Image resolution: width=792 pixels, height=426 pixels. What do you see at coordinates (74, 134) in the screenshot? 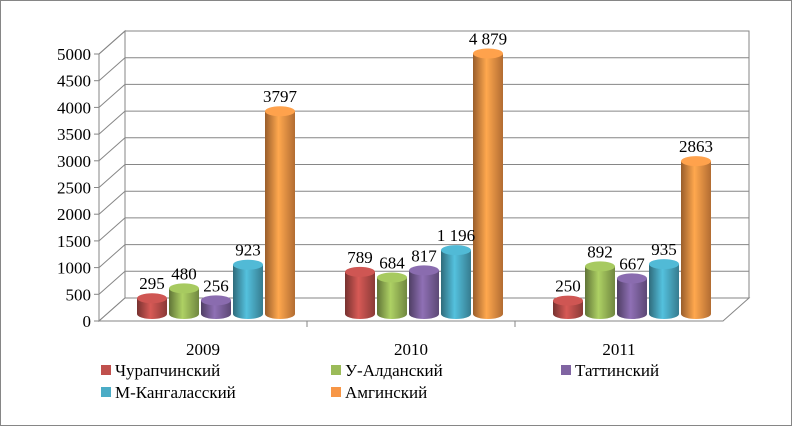
I see `y-tick-label: 3500` at bounding box center [74, 134].